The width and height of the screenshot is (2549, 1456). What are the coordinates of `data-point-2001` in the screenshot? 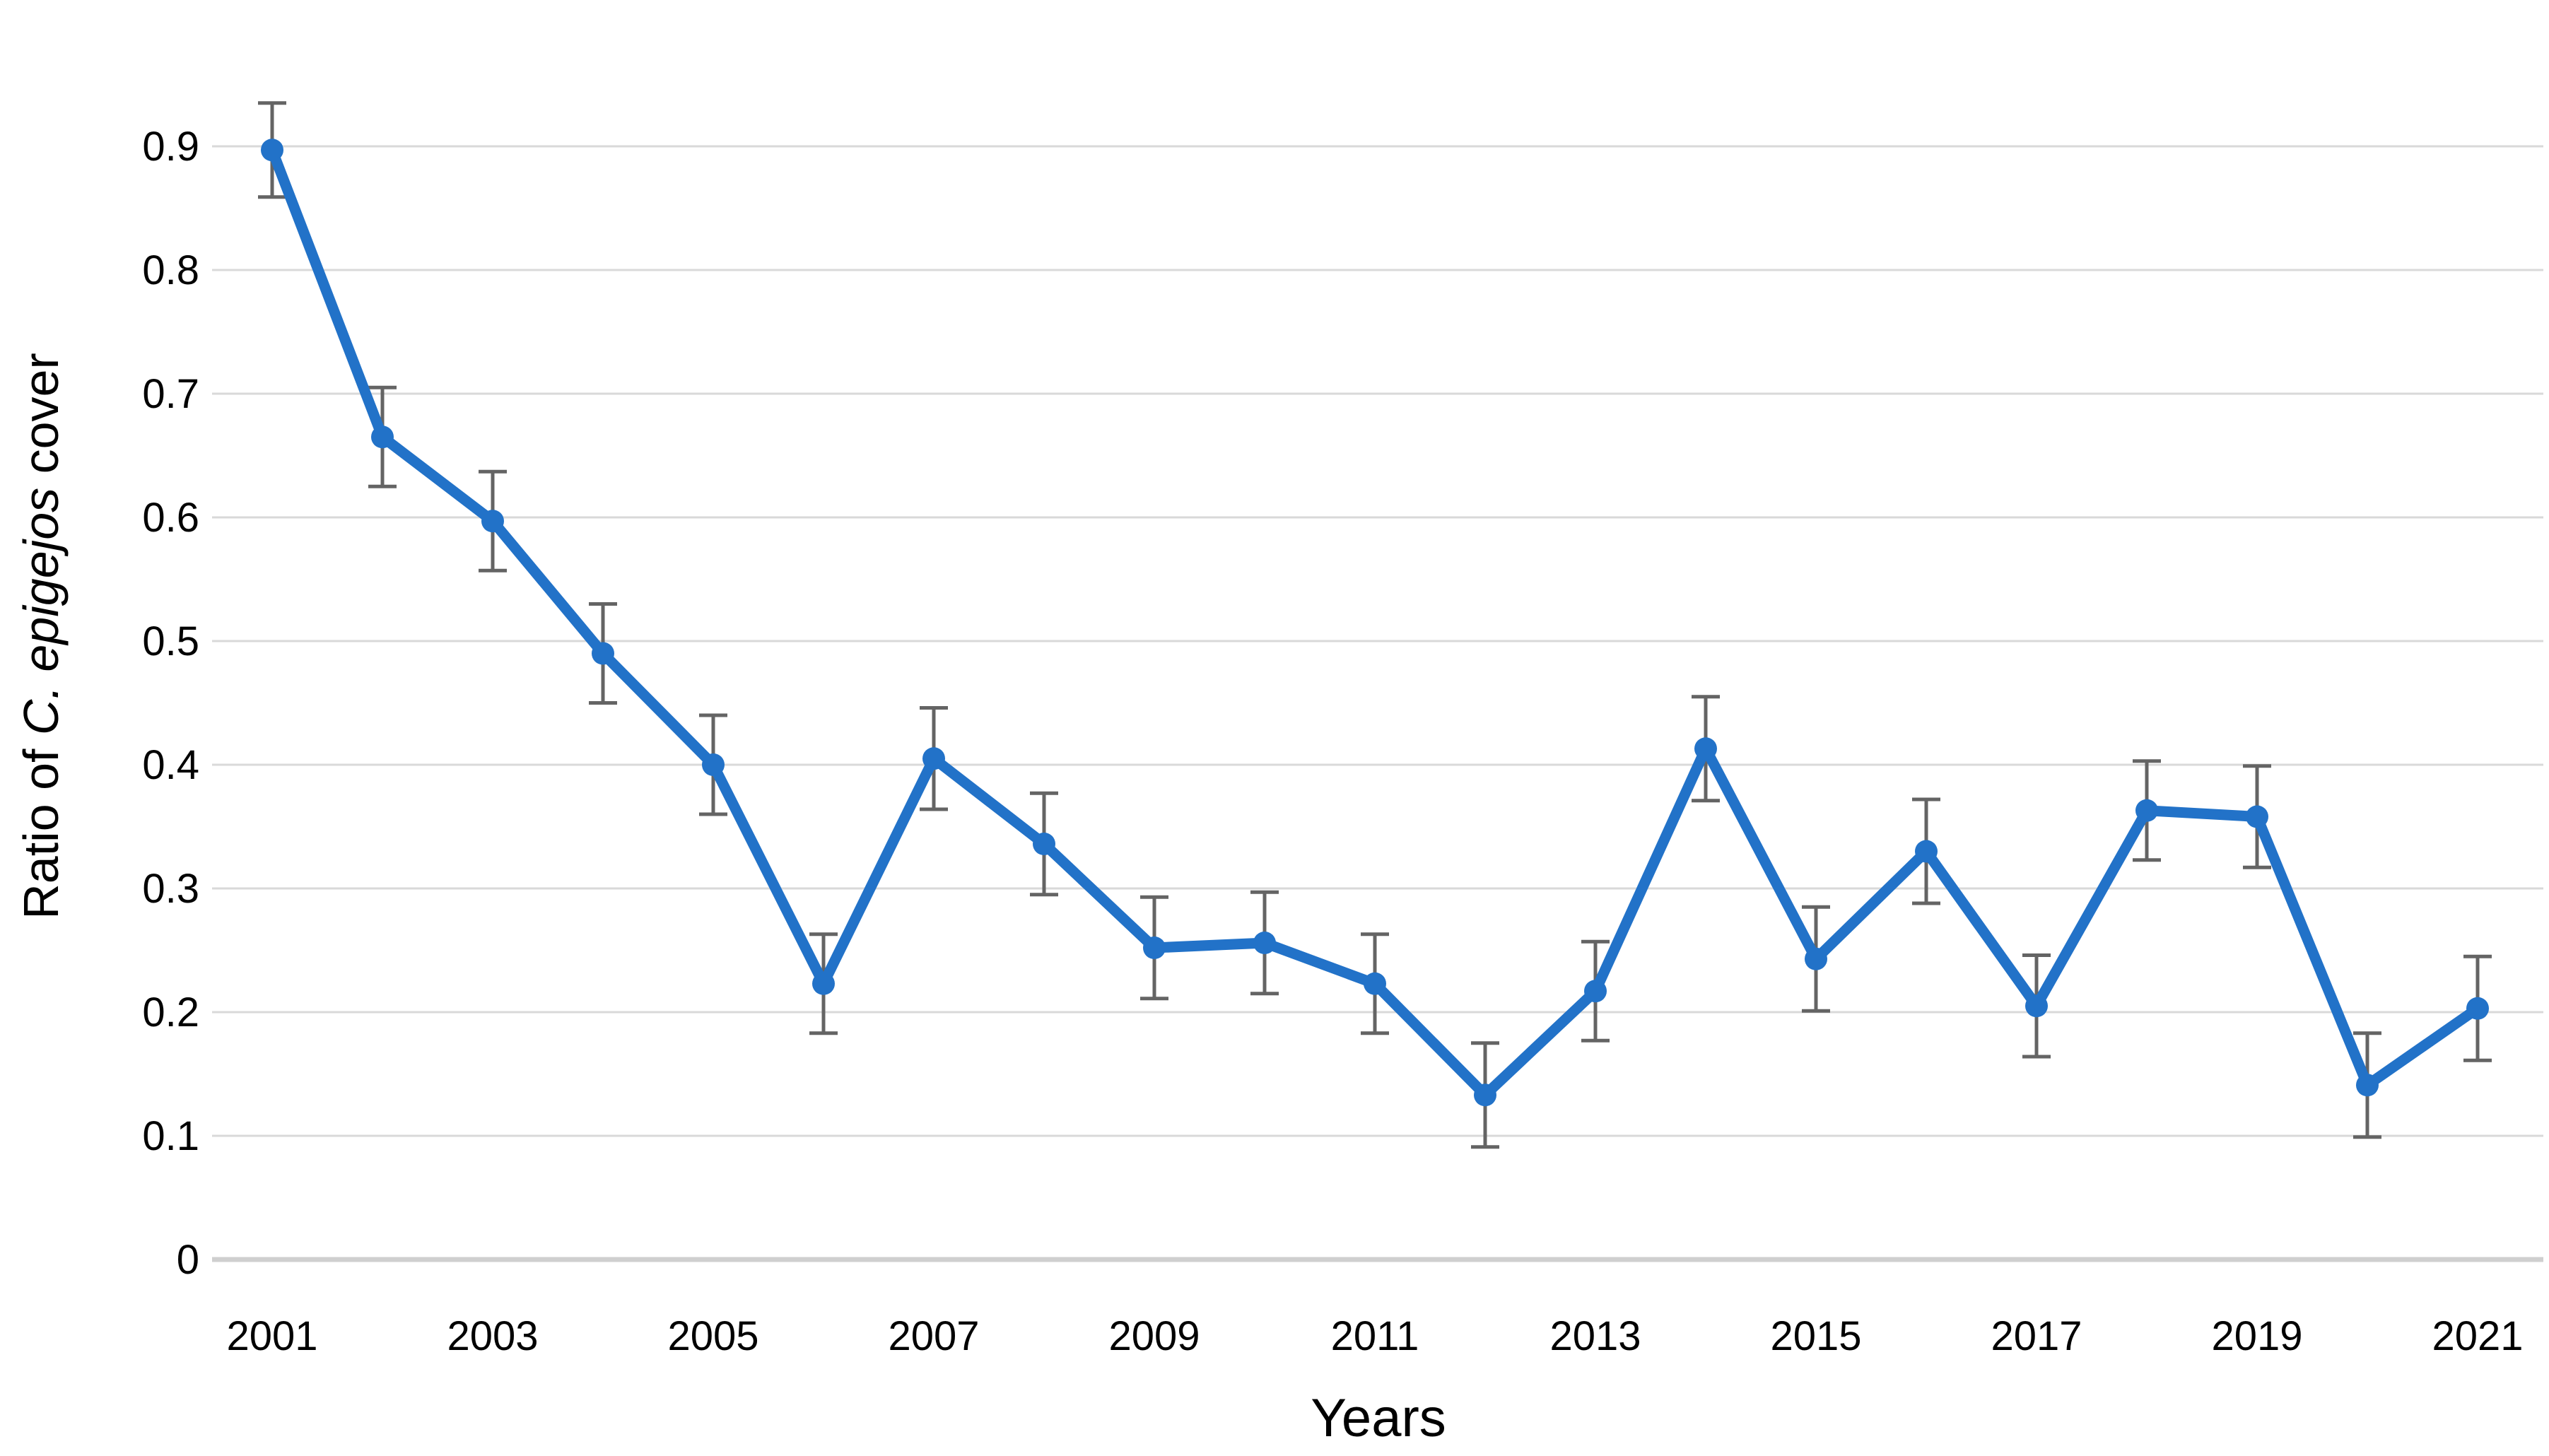 It's located at (272, 151).